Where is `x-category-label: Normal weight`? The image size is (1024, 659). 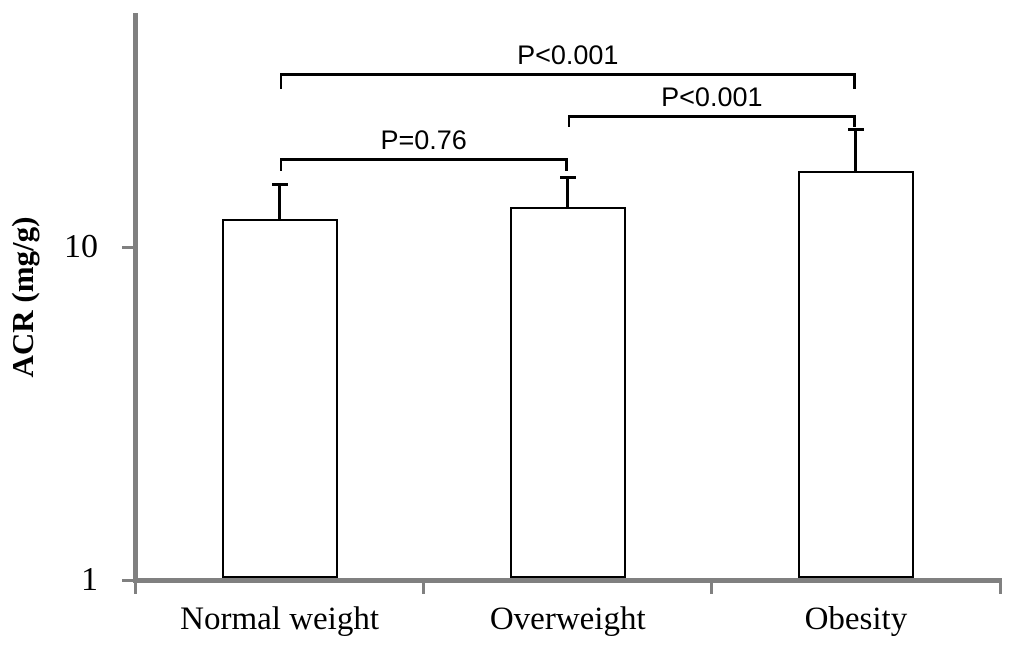 x-category-label: Normal weight is located at coordinates (280, 619).